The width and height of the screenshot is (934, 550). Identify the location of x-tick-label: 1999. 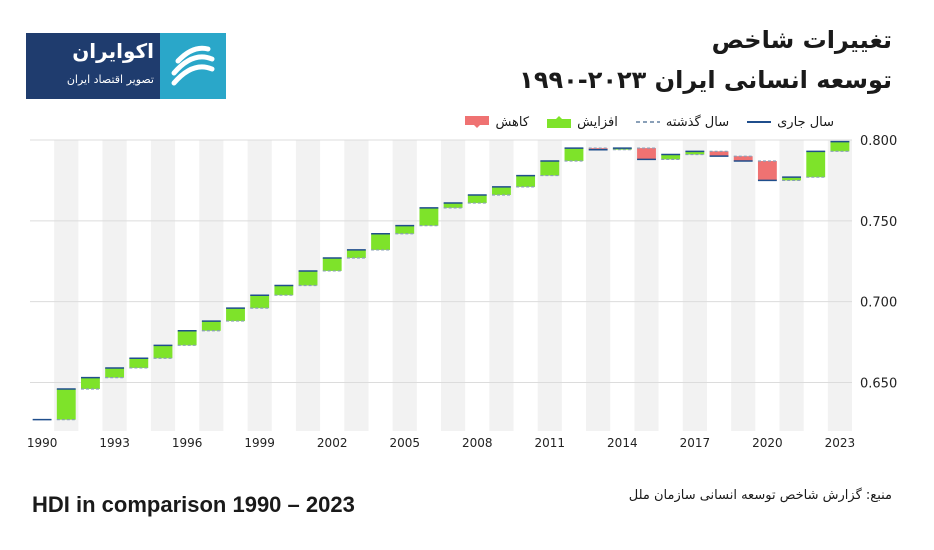
(259, 443).